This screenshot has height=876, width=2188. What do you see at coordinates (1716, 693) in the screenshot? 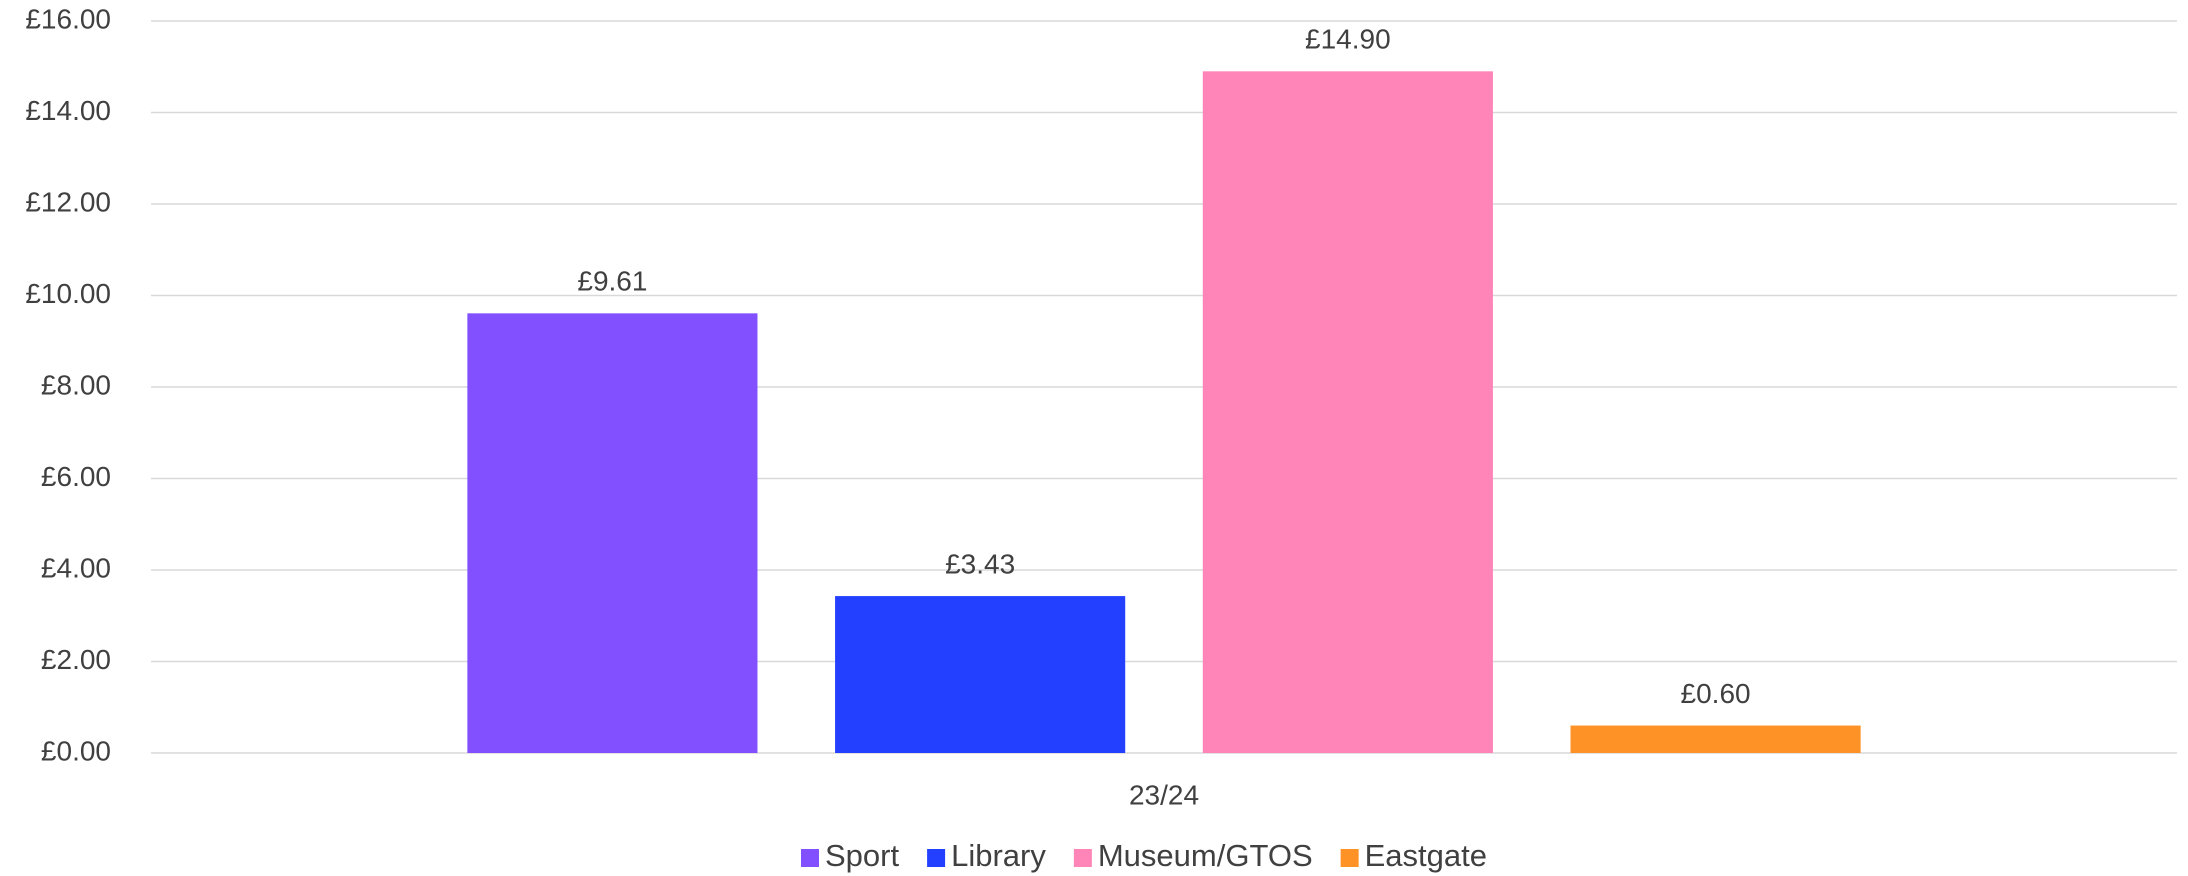
I see `data-label: £0.60` at bounding box center [1716, 693].